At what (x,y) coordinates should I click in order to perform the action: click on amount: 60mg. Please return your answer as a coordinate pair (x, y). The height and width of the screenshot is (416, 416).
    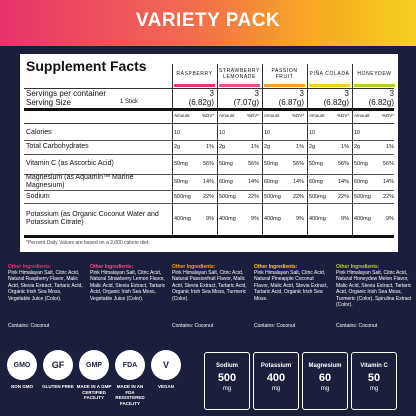
    Looking at the image, I should click on (316, 182).